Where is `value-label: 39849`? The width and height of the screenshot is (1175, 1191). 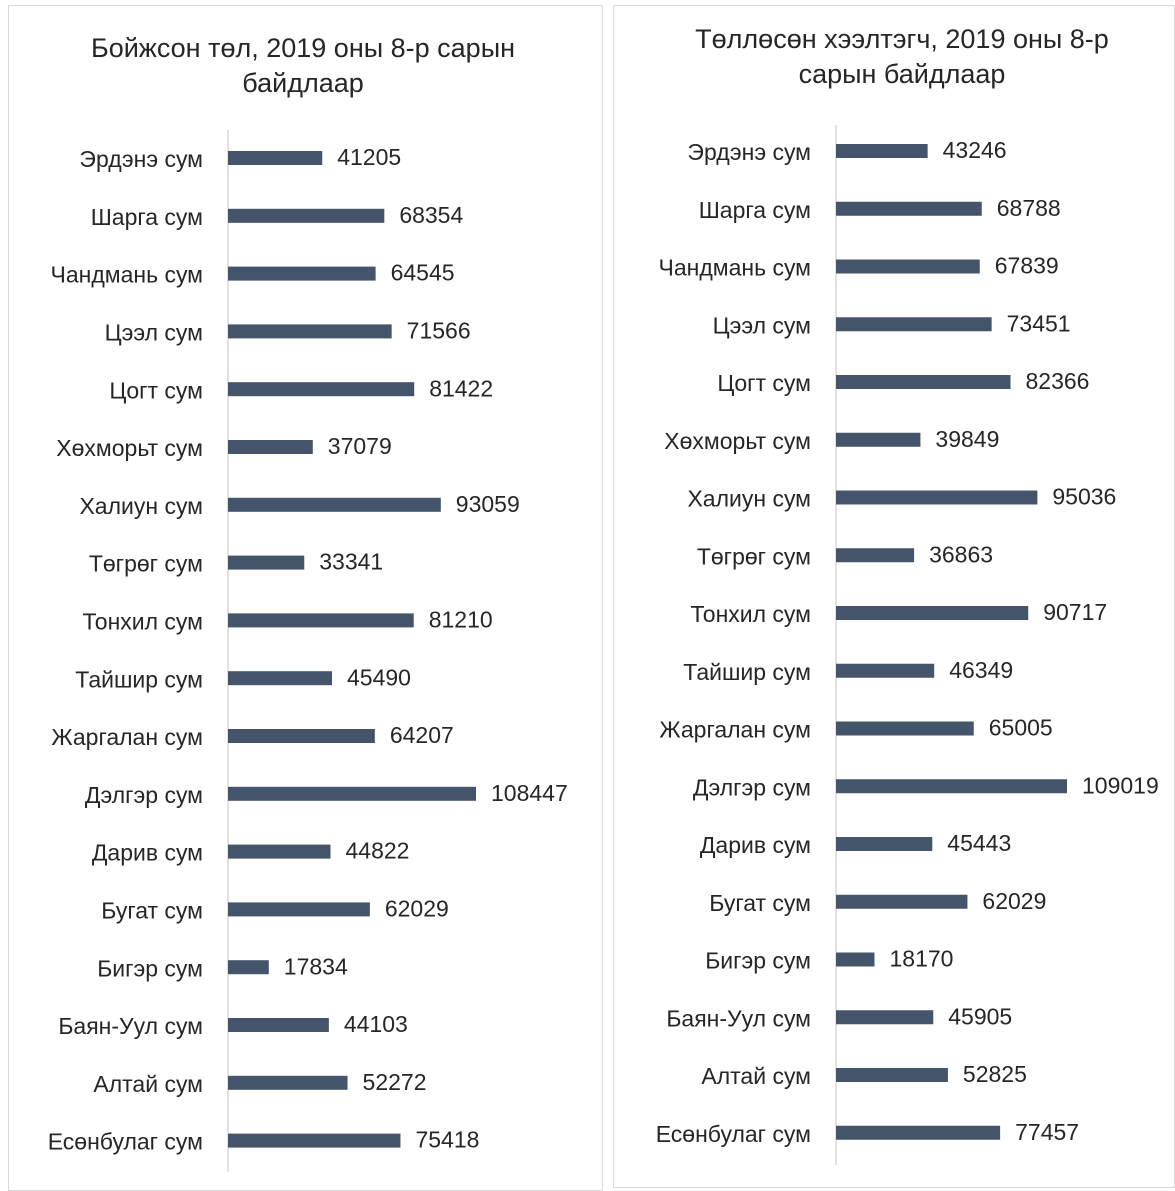
value-label: 39849 is located at coordinates (967, 439).